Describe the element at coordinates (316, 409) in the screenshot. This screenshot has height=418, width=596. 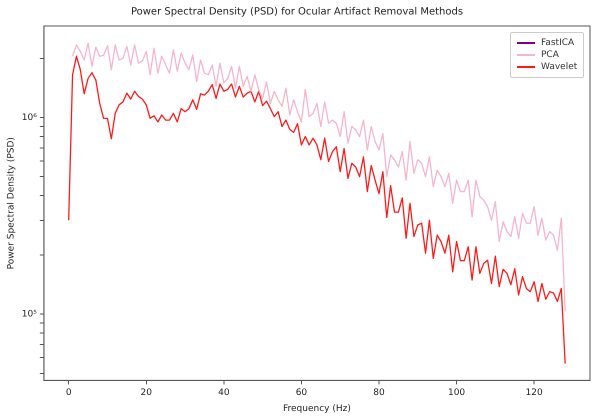
I see `x-axis-title: Frequency (Hz)` at that location.